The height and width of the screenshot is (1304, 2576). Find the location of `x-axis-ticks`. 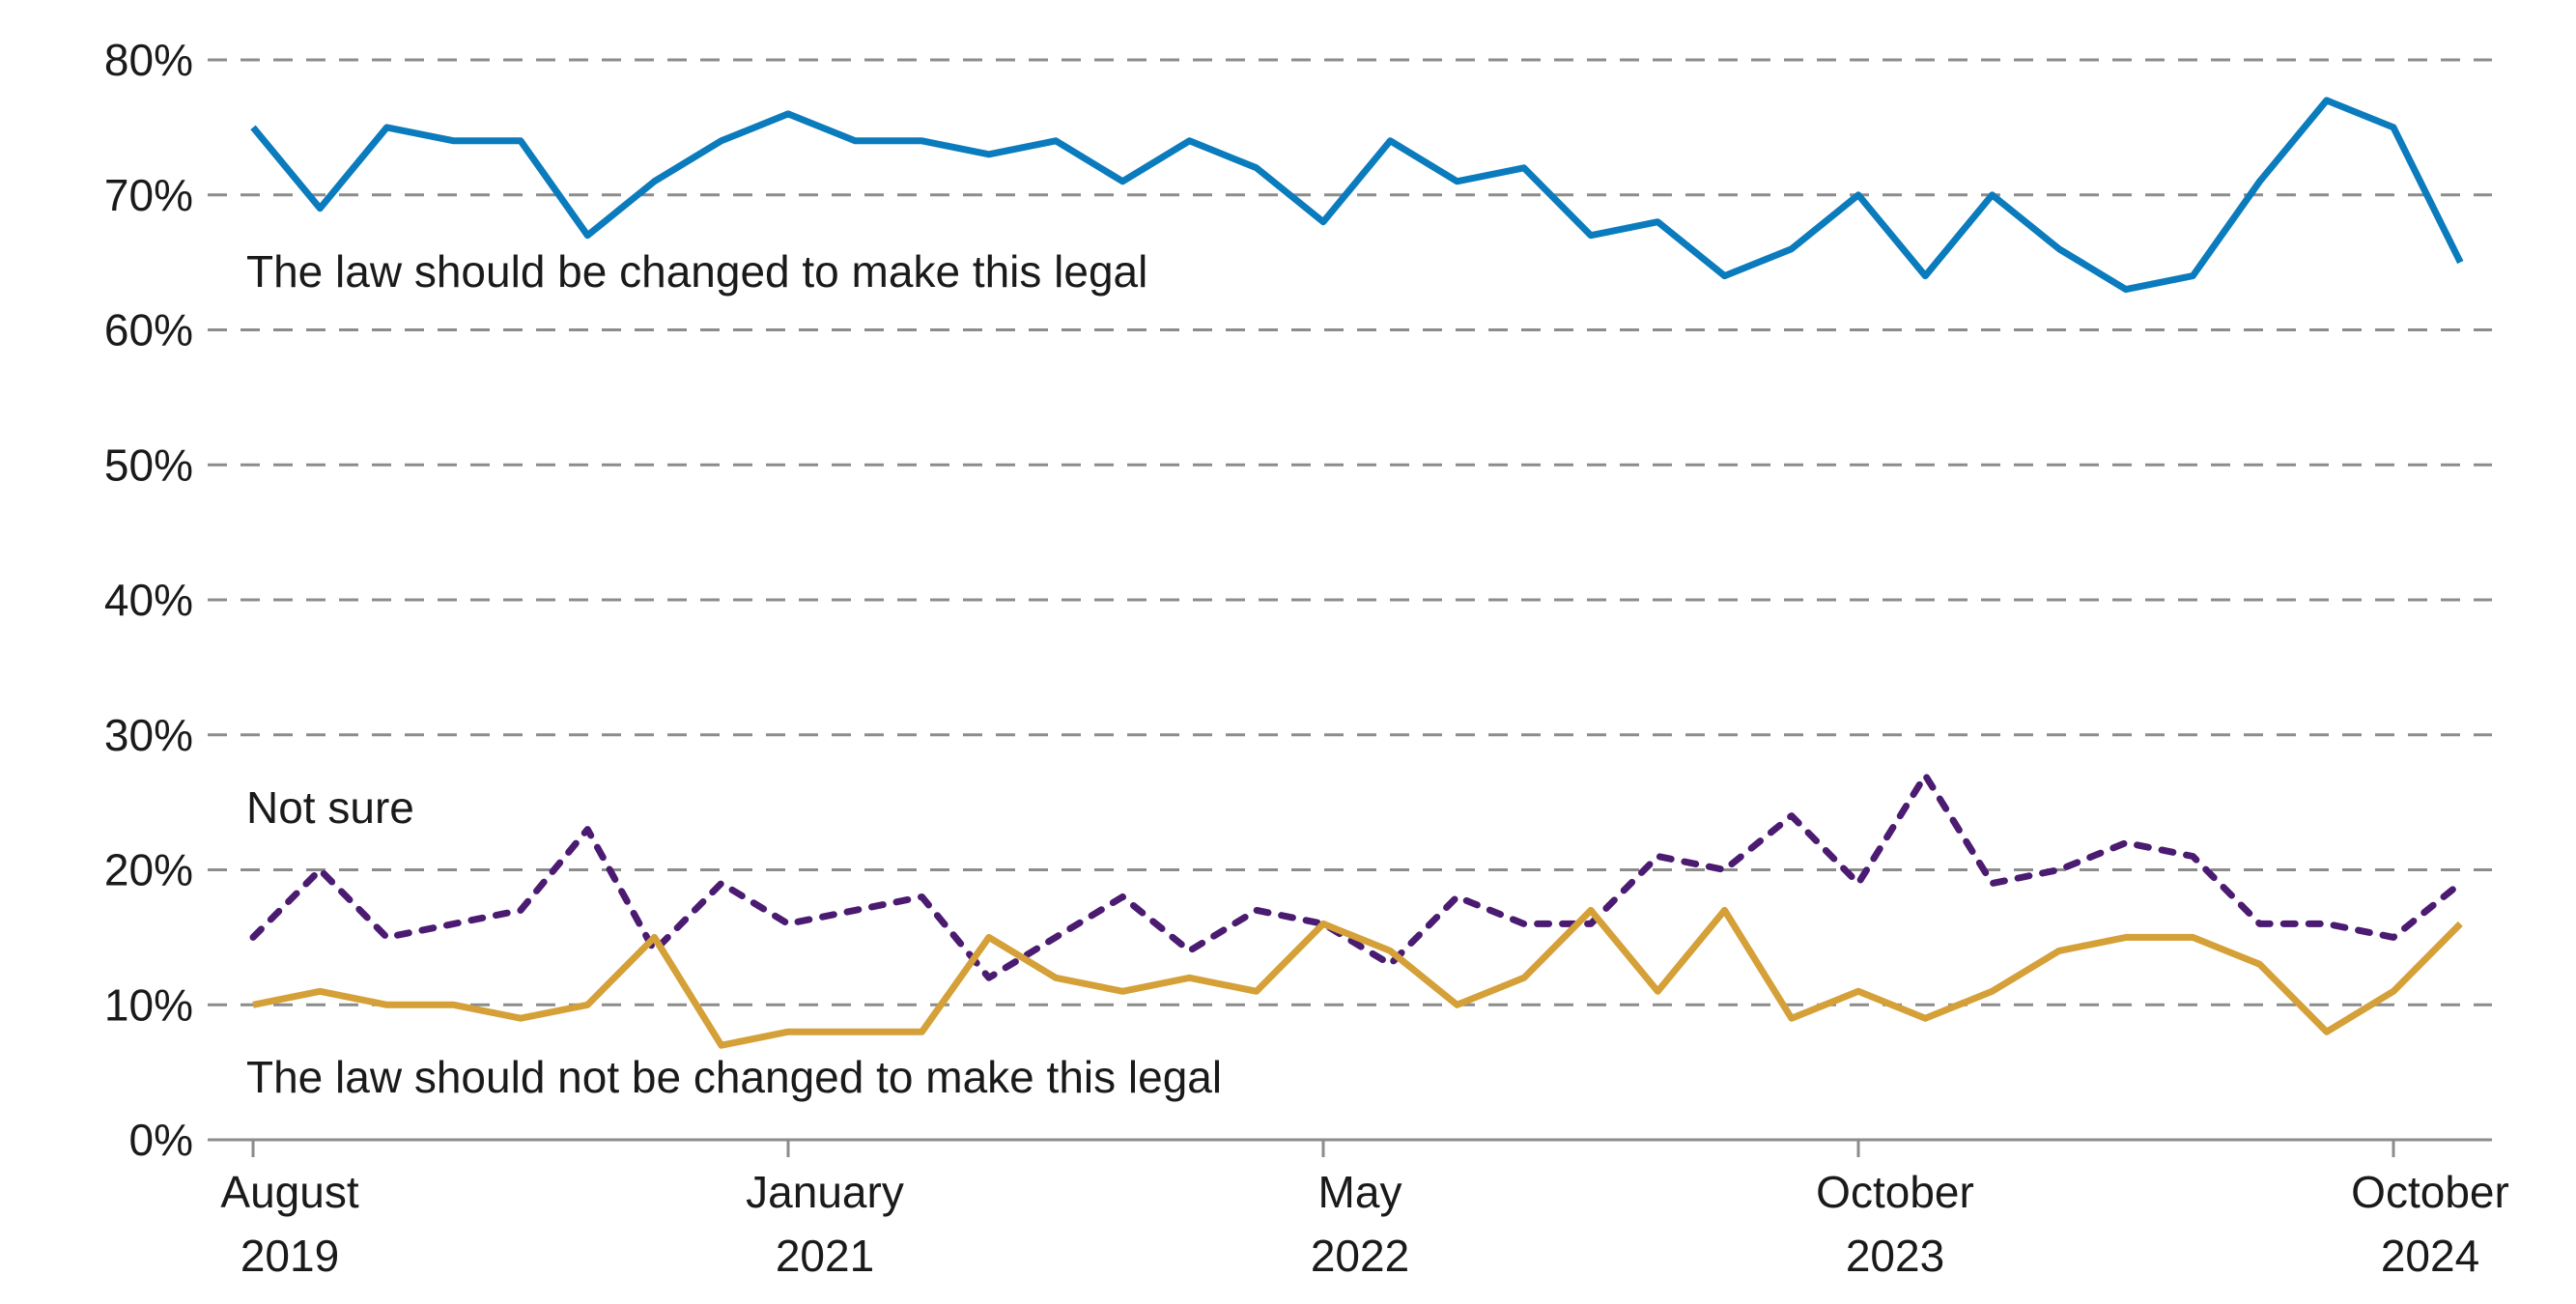

x-axis-ticks is located at coordinates (1323, 1148).